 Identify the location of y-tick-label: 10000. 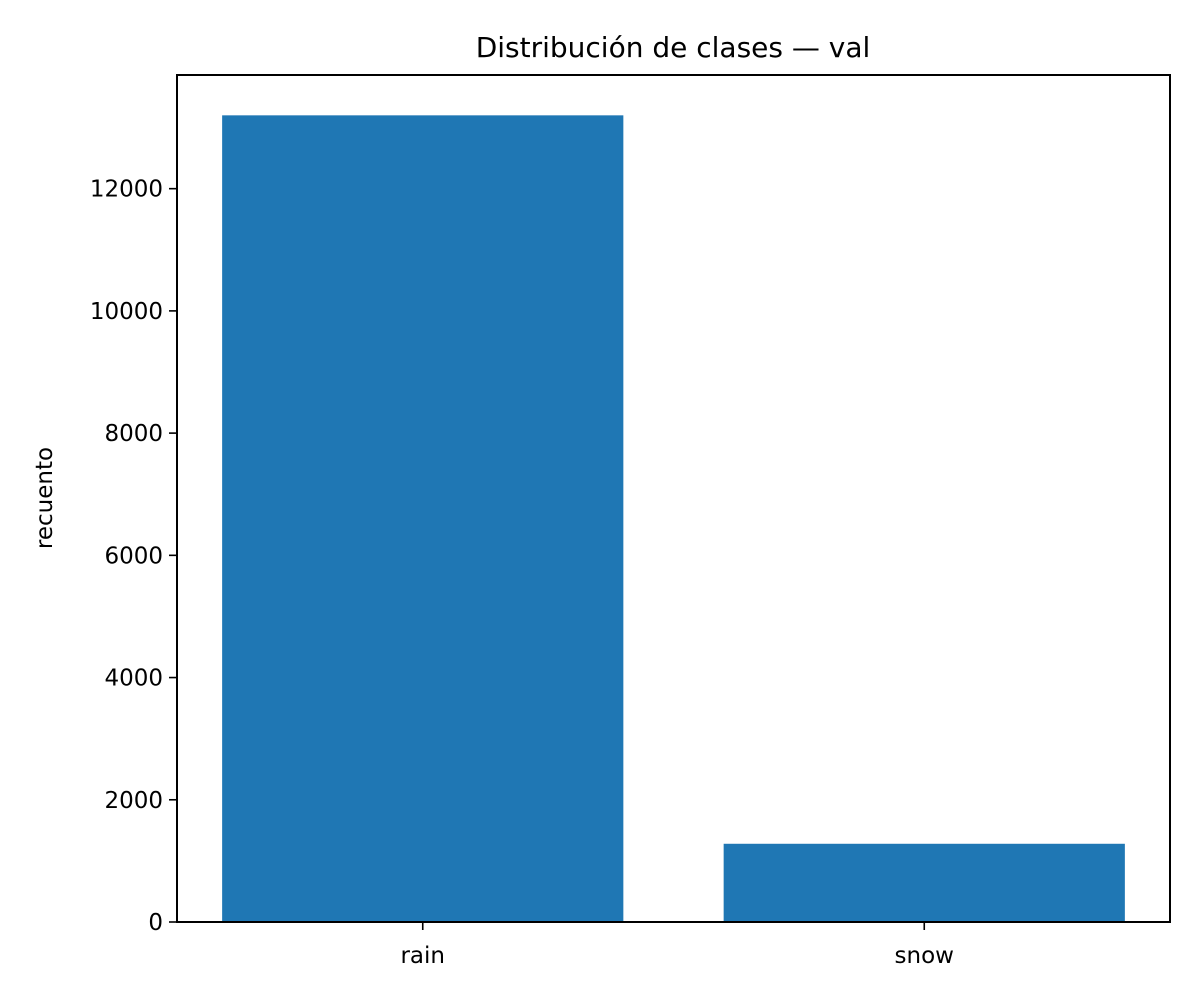
(126, 312).